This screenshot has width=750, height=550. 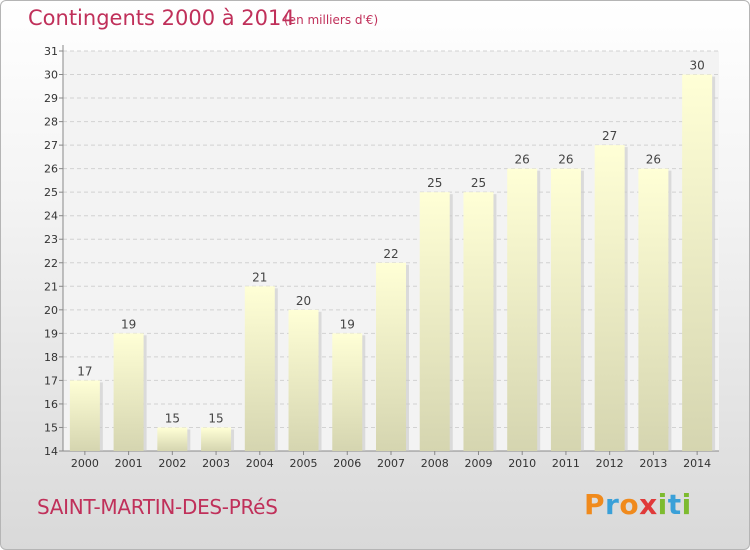 What do you see at coordinates (331, 20) in the screenshot?
I see `chart-subtitle: (en milliers d'€)` at bounding box center [331, 20].